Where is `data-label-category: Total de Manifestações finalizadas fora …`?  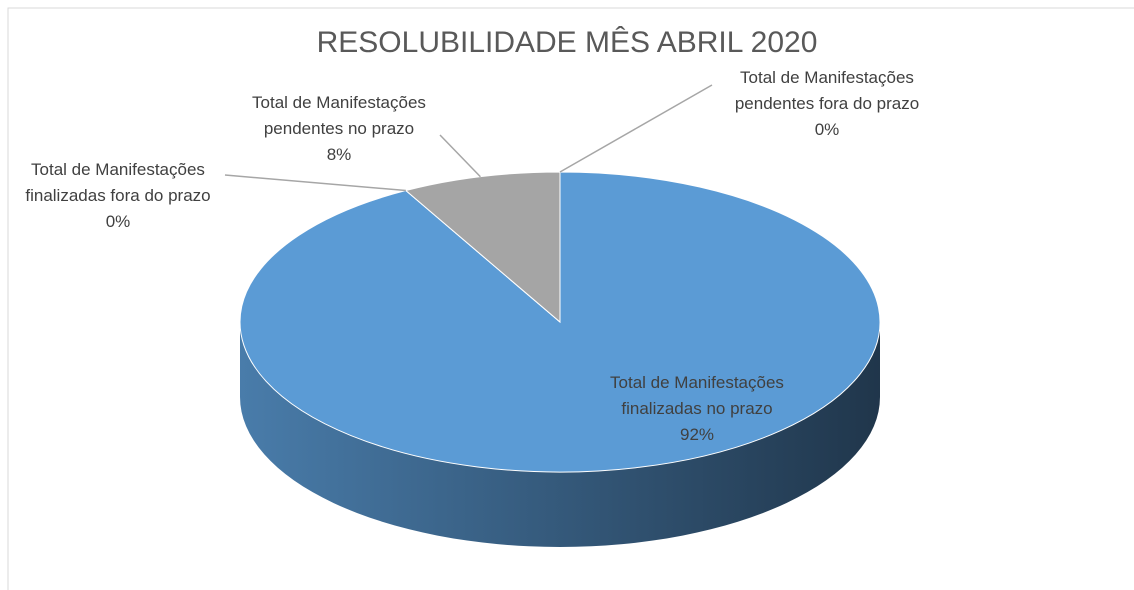
data-label-category: Total de Manifestações finalizadas fora … is located at coordinates (118, 182).